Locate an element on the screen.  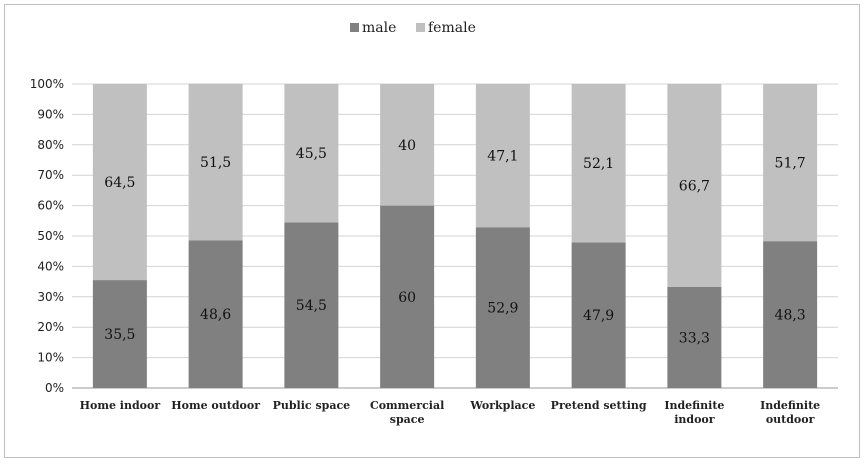
data-label-male: 35,5 is located at coordinates (119, 335).